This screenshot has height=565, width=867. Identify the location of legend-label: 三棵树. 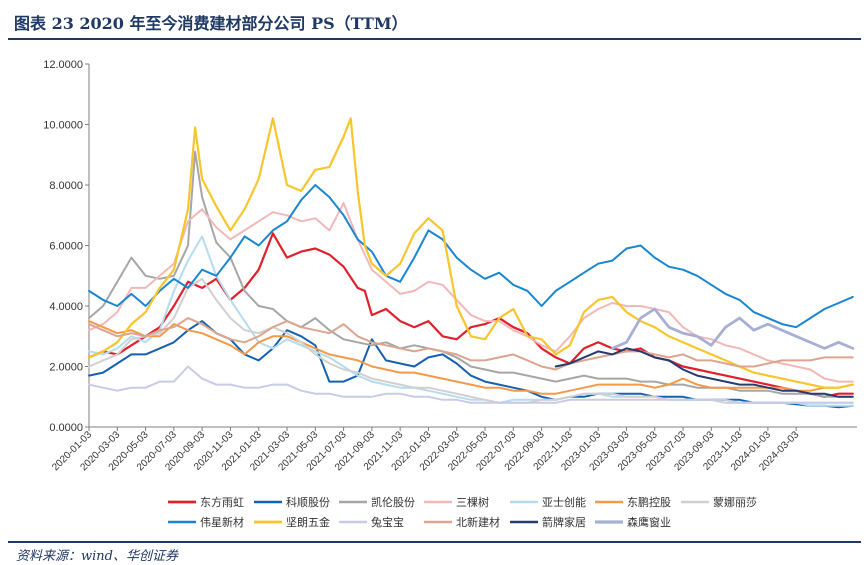
(472, 502).